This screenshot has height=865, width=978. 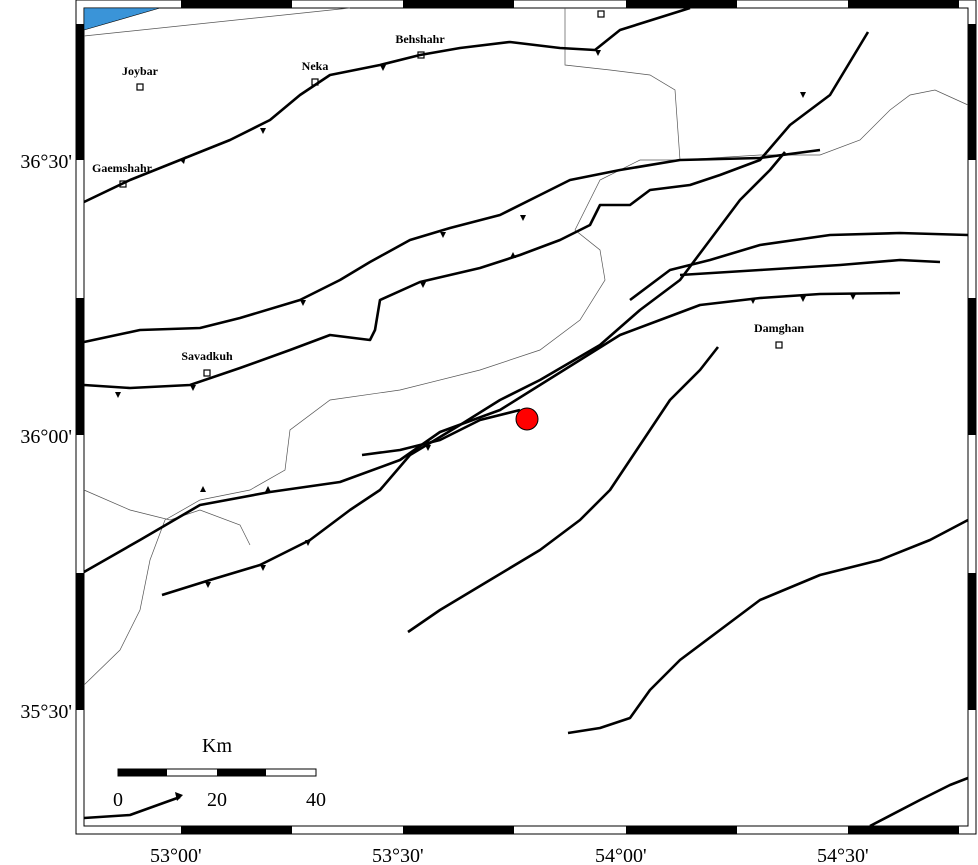 I want to click on lon-label: 53°00', so click(x=176, y=855).